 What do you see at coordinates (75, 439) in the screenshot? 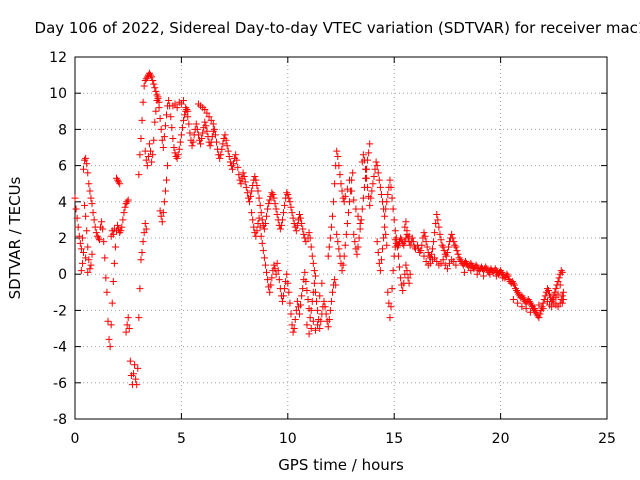
I see `x-tick-label: 0` at bounding box center [75, 439].